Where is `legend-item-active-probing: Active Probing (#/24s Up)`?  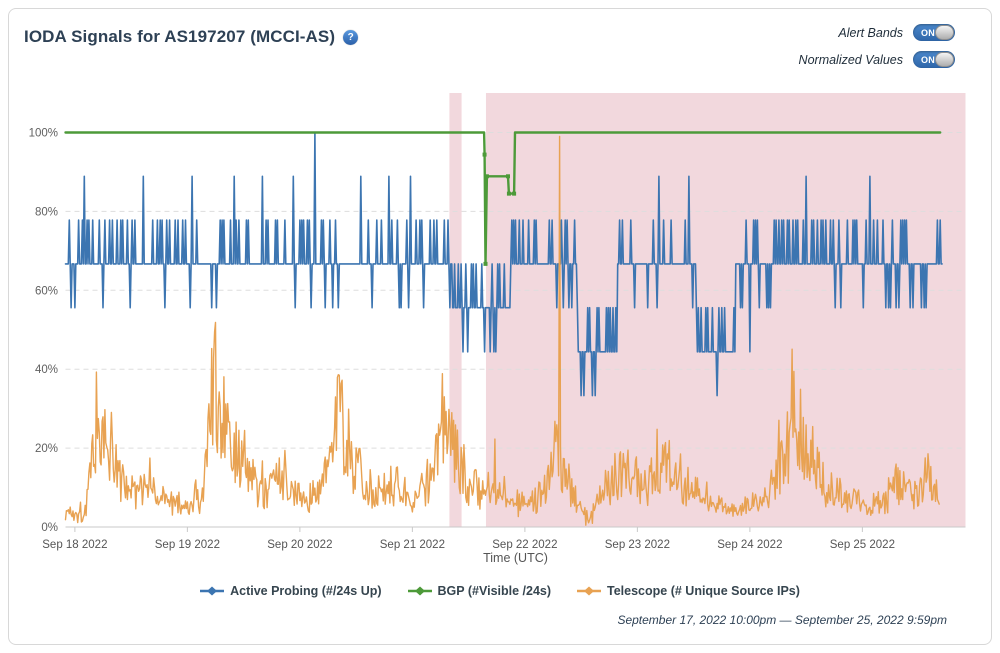
legend-item-active-probing: Active Probing (#/24s Up) is located at coordinates (291, 591).